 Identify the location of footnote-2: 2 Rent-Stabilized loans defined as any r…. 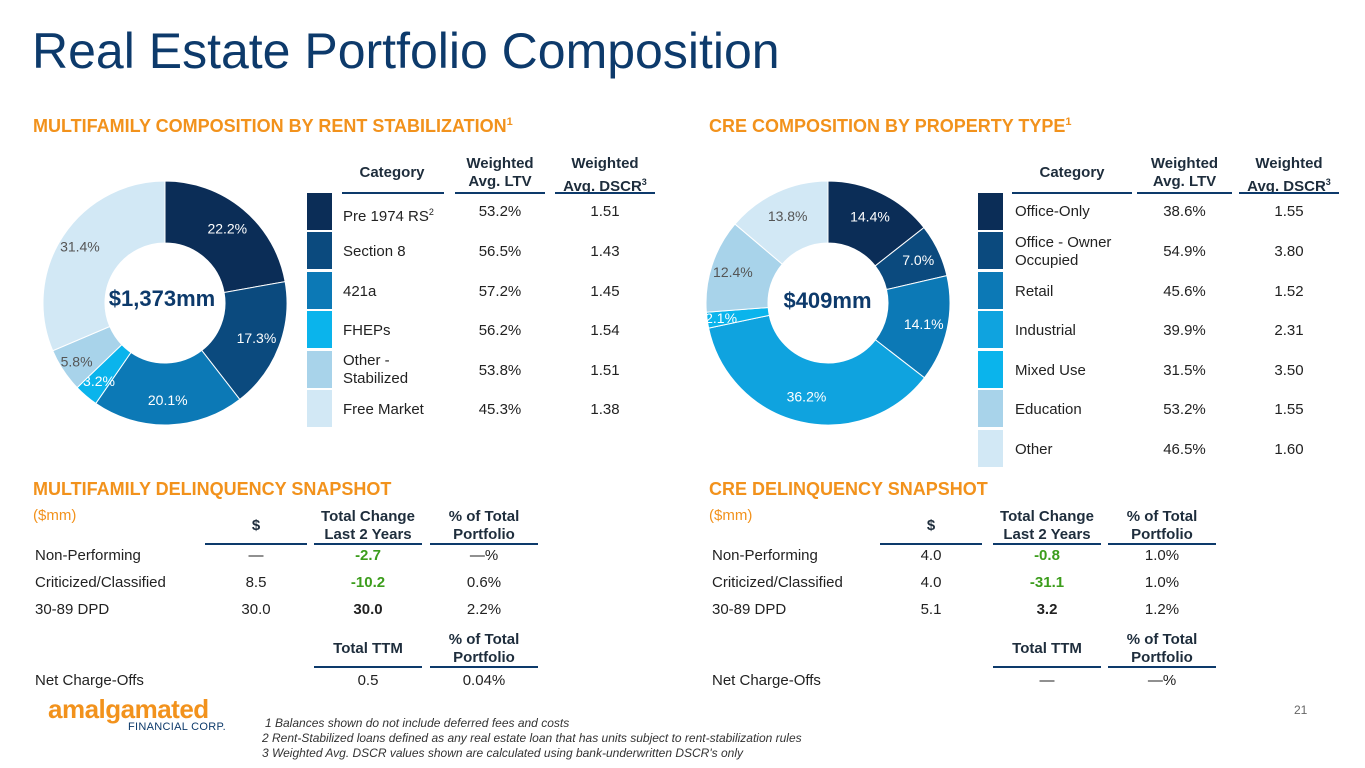
(532, 738).